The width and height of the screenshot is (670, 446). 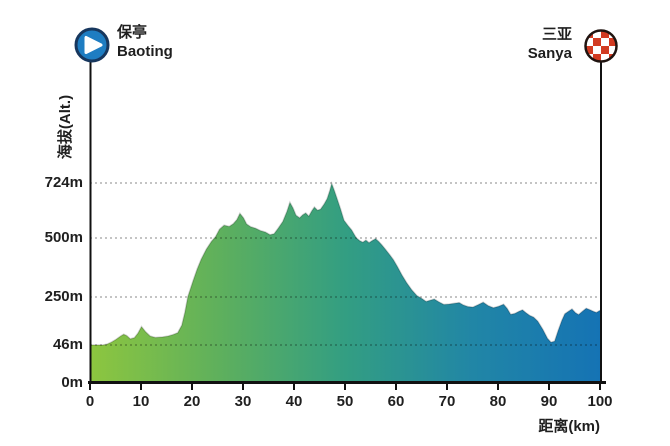 What do you see at coordinates (497, 44) in the screenshot?
I see `finish-label: 三亚 Sanya` at bounding box center [497, 44].